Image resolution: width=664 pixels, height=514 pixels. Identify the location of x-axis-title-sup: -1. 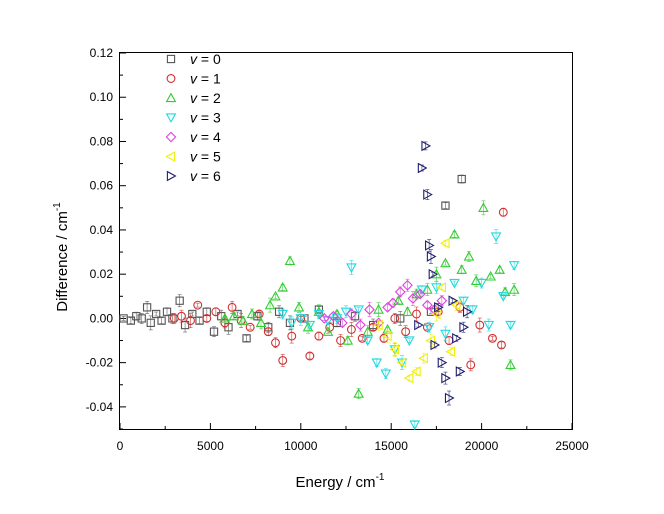
(380, 477).